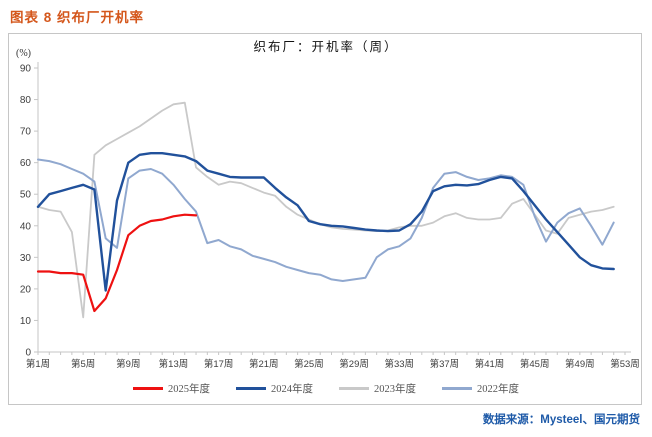  Describe the element at coordinates (174, 364) in the screenshot. I see `x-tick-label: 第13周` at that location.